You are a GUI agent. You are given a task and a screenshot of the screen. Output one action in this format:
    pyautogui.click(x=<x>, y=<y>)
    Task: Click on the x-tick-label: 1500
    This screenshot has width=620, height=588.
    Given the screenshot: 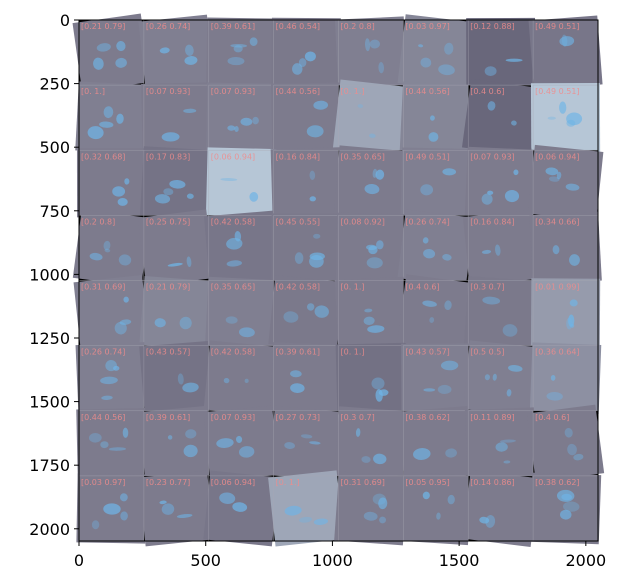 What is the action you would take?
    pyautogui.click(x=459, y=560)
    